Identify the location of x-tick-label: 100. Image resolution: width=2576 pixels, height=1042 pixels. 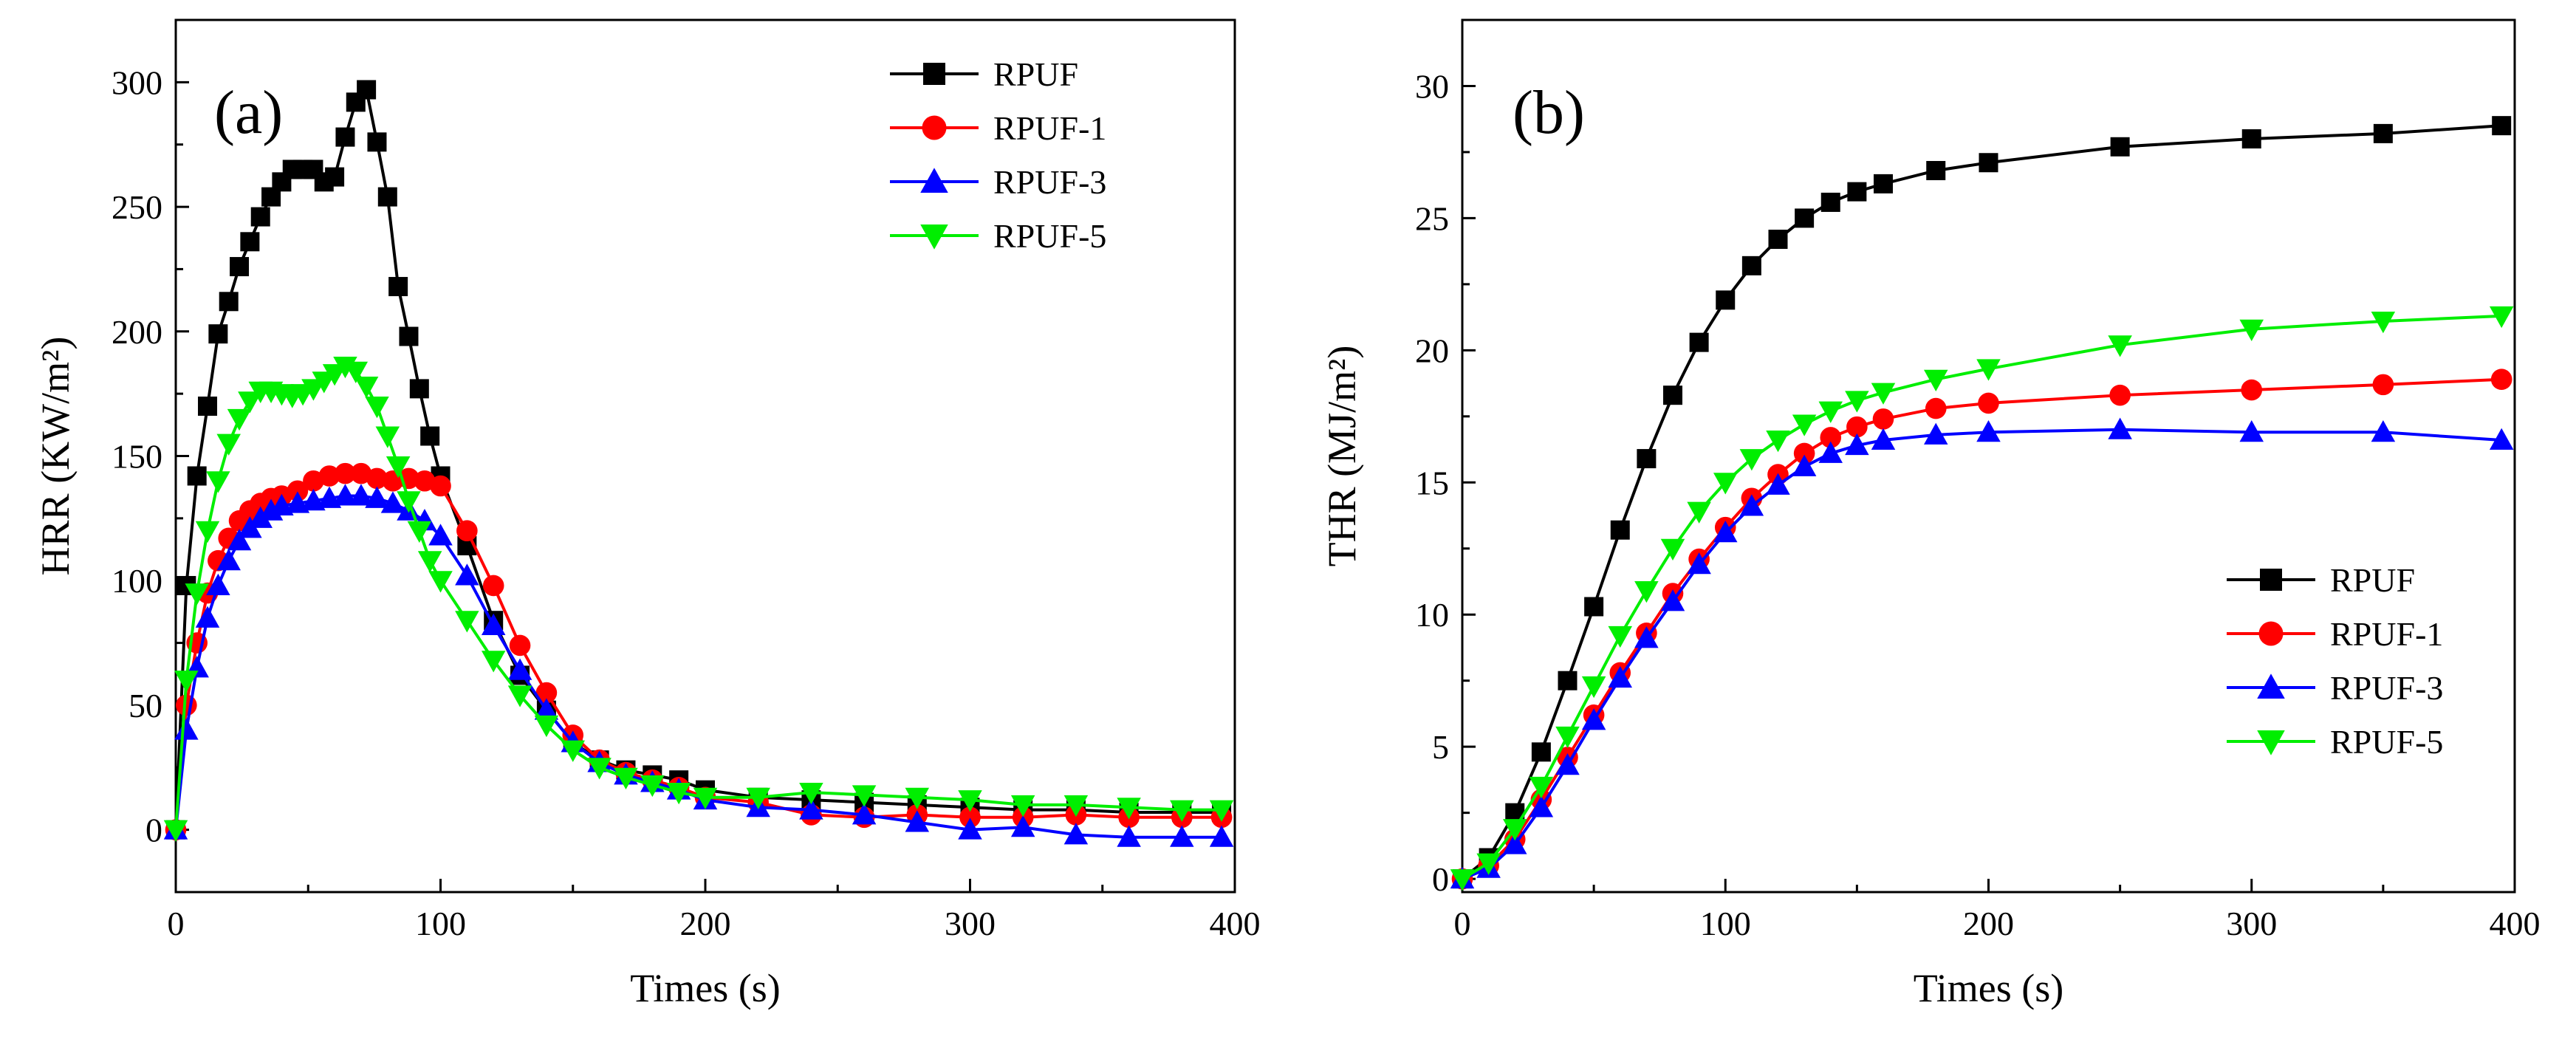
(440, 923).